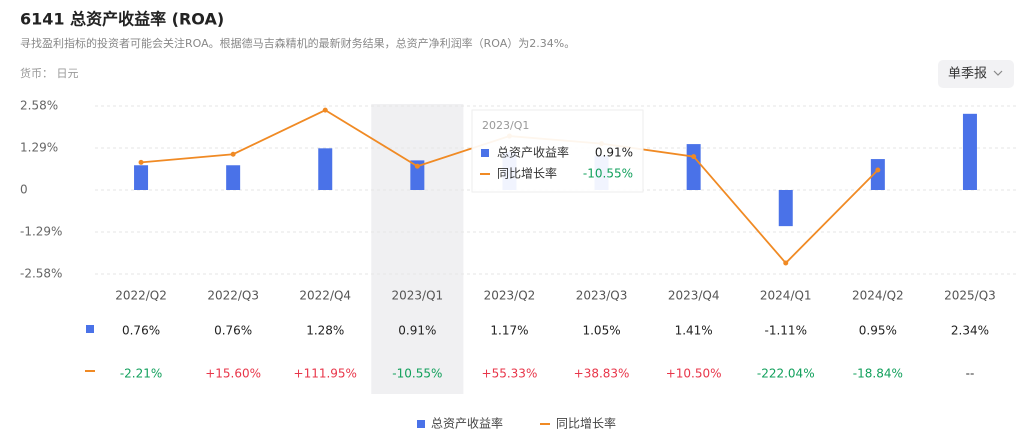  I want to click on x-tick-label: 2022/Q4, so click(325, 296).